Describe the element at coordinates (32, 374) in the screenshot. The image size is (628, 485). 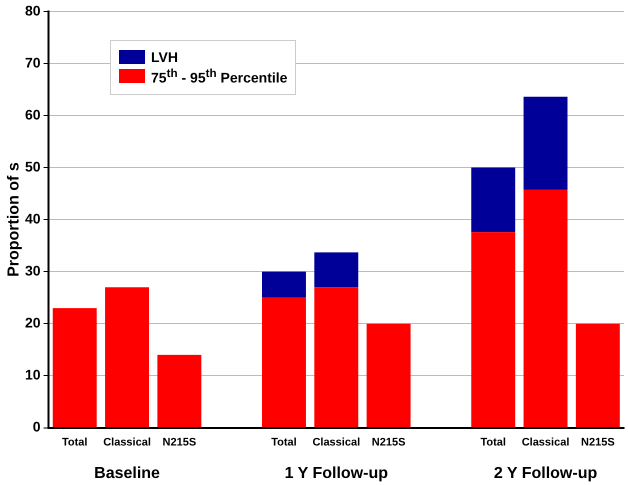
I see `y-tick-label: 10` at that location.